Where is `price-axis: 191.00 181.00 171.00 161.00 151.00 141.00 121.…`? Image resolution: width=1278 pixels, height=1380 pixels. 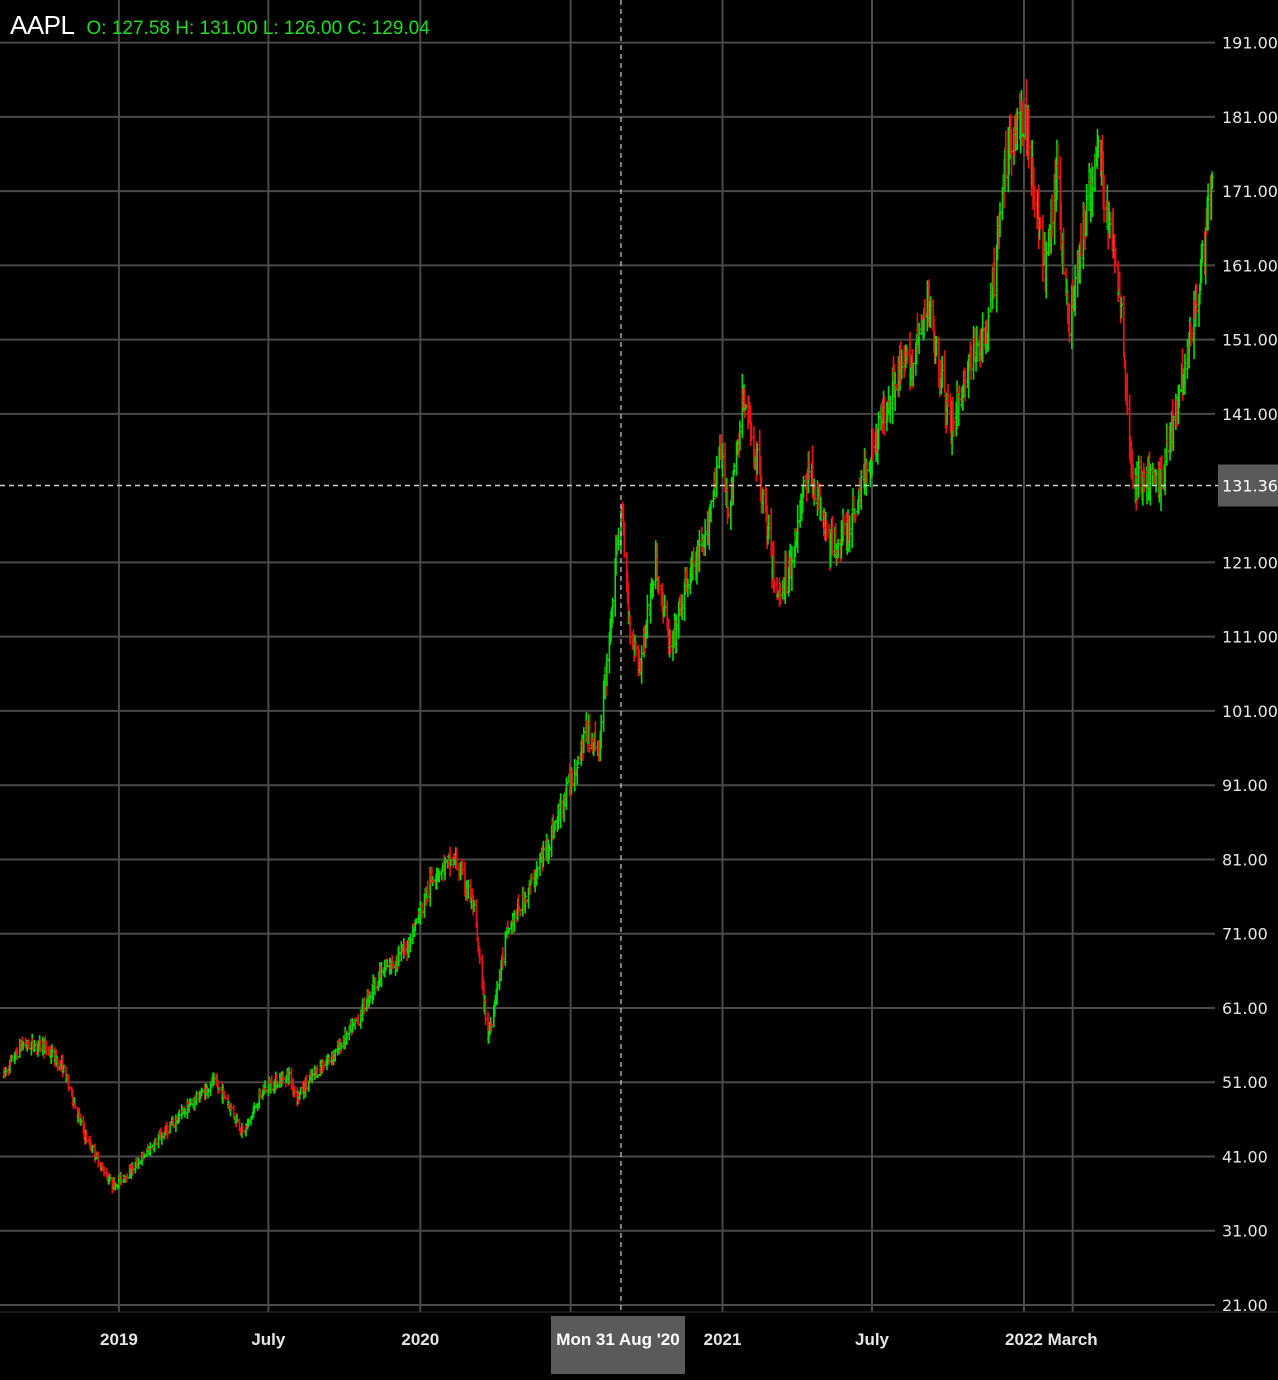 price-axis: 191.00 181.00 171.00 161.00 151.00 141.00 121.… is located at coordinates (1250, 674).